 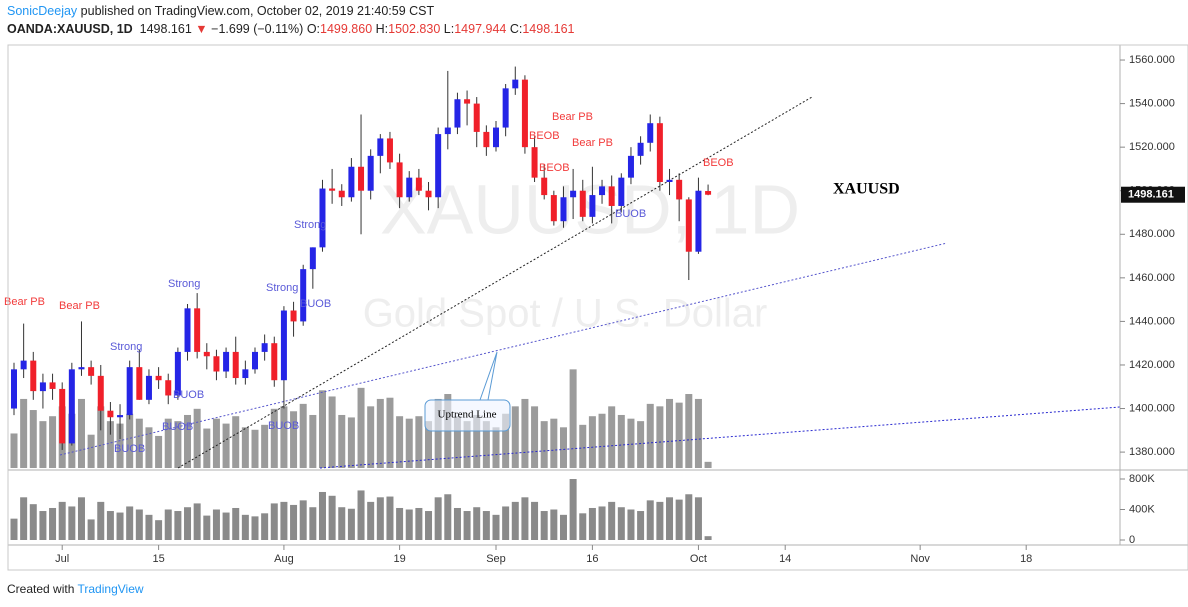 What do you see at coordinates (257, 29) in the screenshot?
I see `change: −1.699 (−0.11%)` at bounding box center [257, 29].